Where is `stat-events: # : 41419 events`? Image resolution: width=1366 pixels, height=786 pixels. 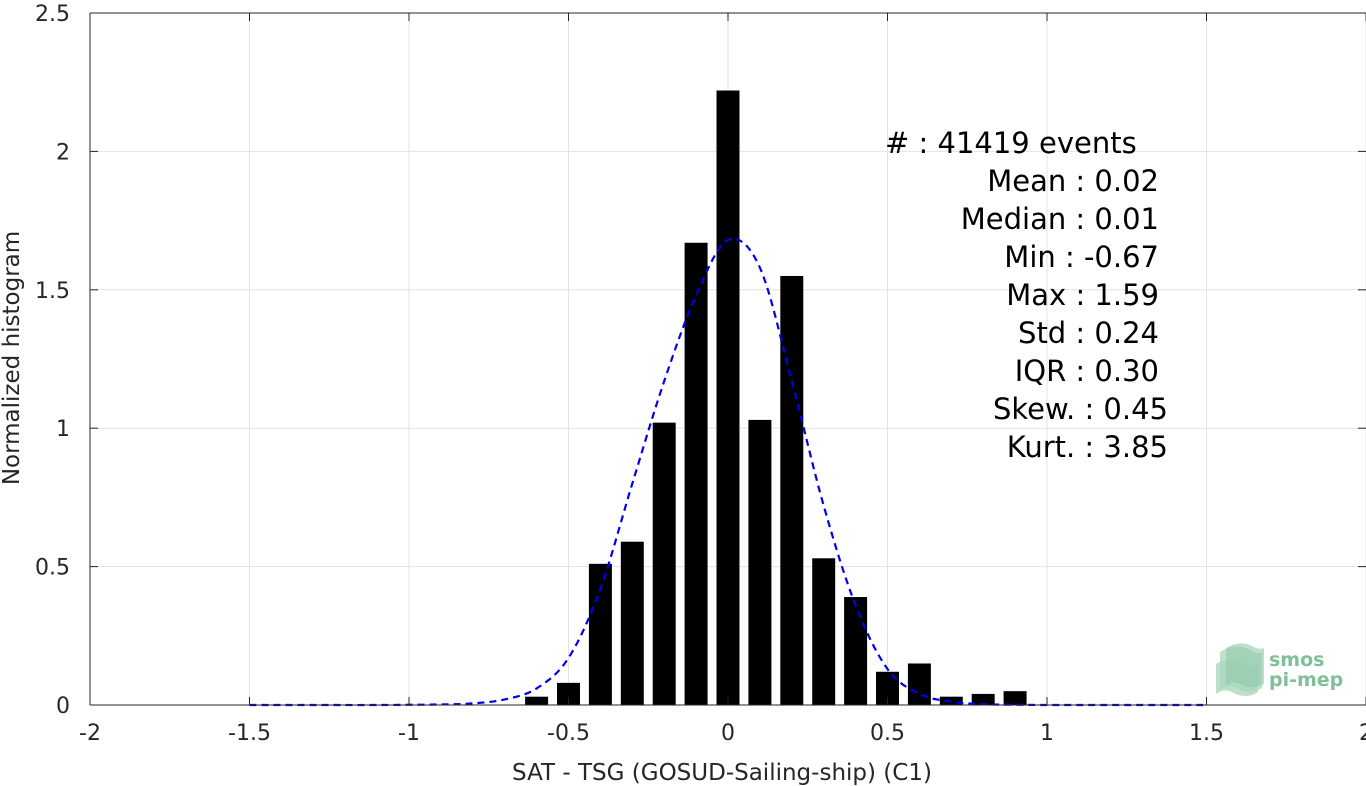 stat-events: # : 41419 events is located at coordinates (1011, 143).